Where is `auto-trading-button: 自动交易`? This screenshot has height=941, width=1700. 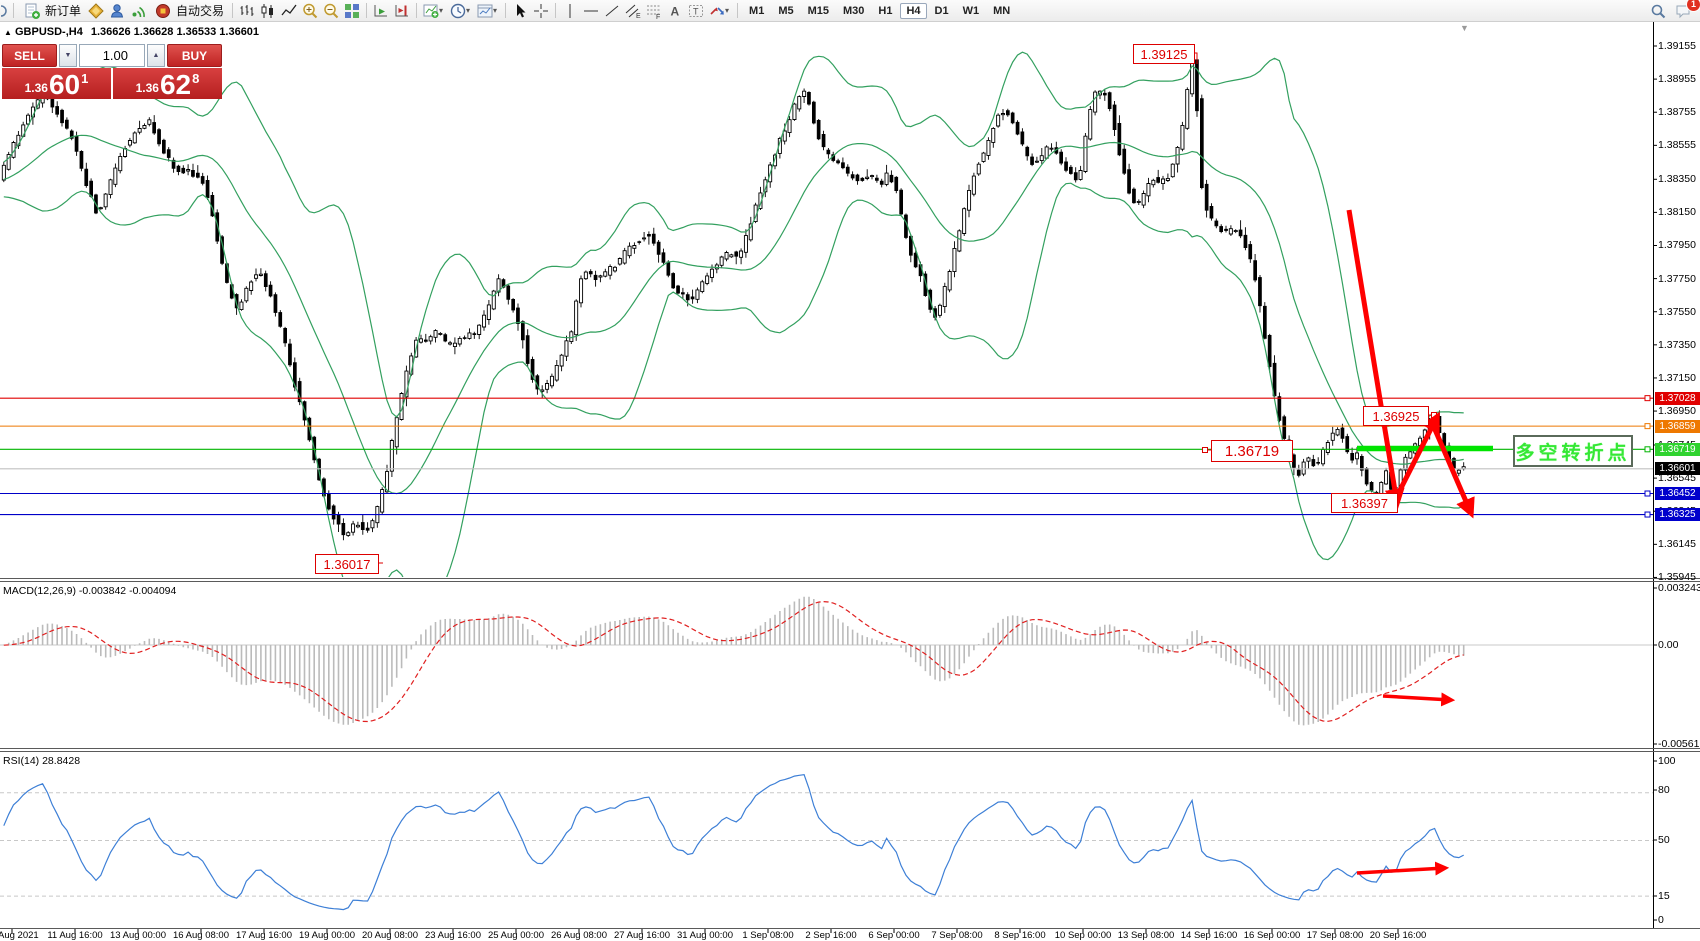
auto-trading-button: 自动交易 is located at coordinates (188, 11).